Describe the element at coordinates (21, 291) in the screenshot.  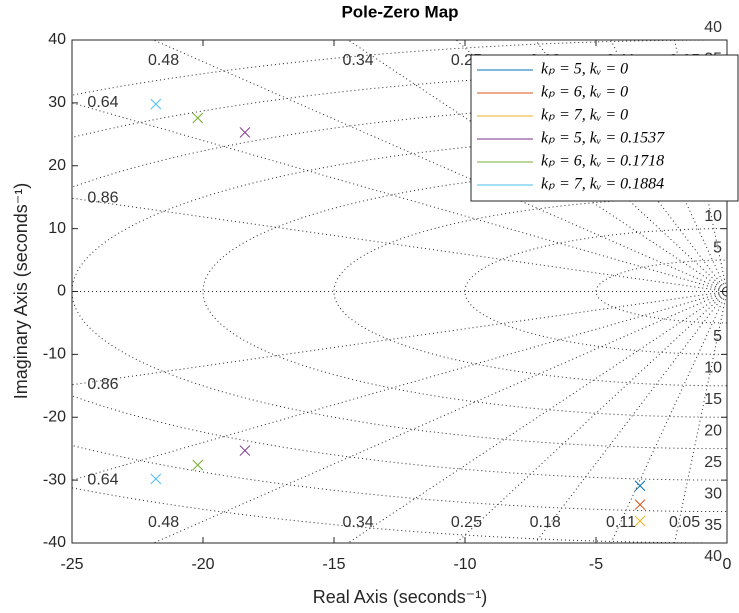
I see `y-axis-label: Imaginary Axis (seconds⁻¹)` at that location.